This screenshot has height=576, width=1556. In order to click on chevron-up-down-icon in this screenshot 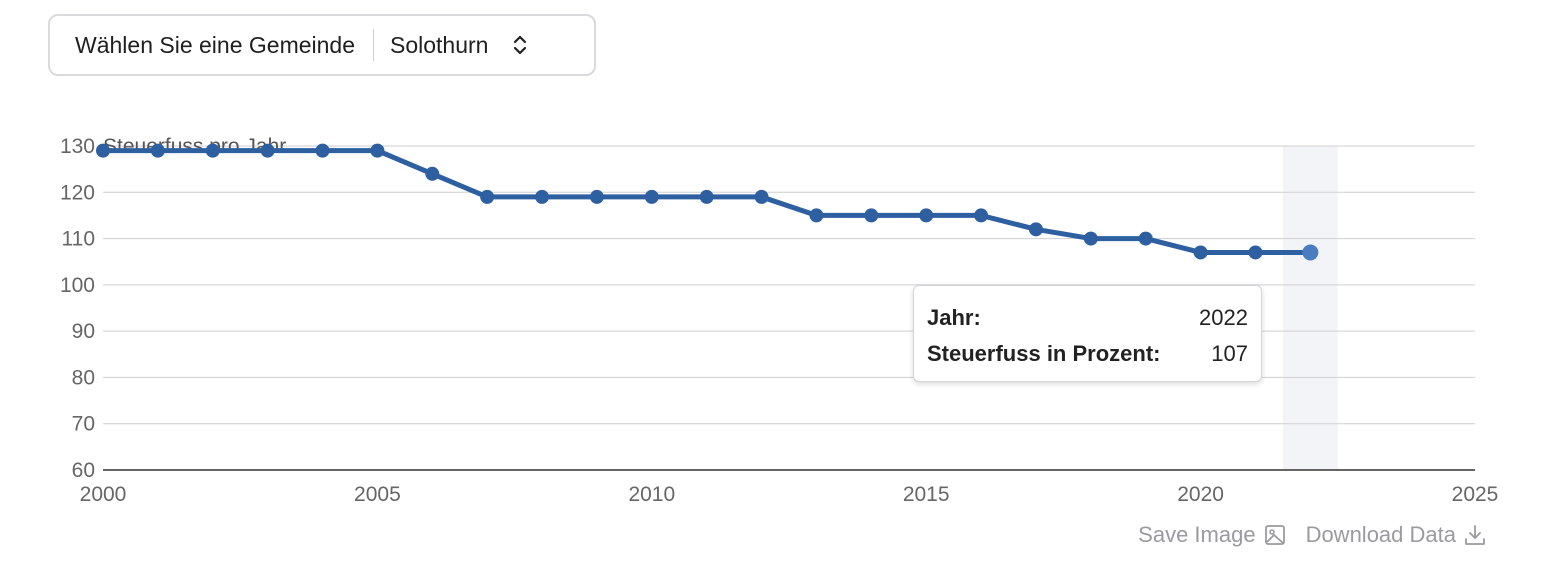, I will do `click(520, 45)`.